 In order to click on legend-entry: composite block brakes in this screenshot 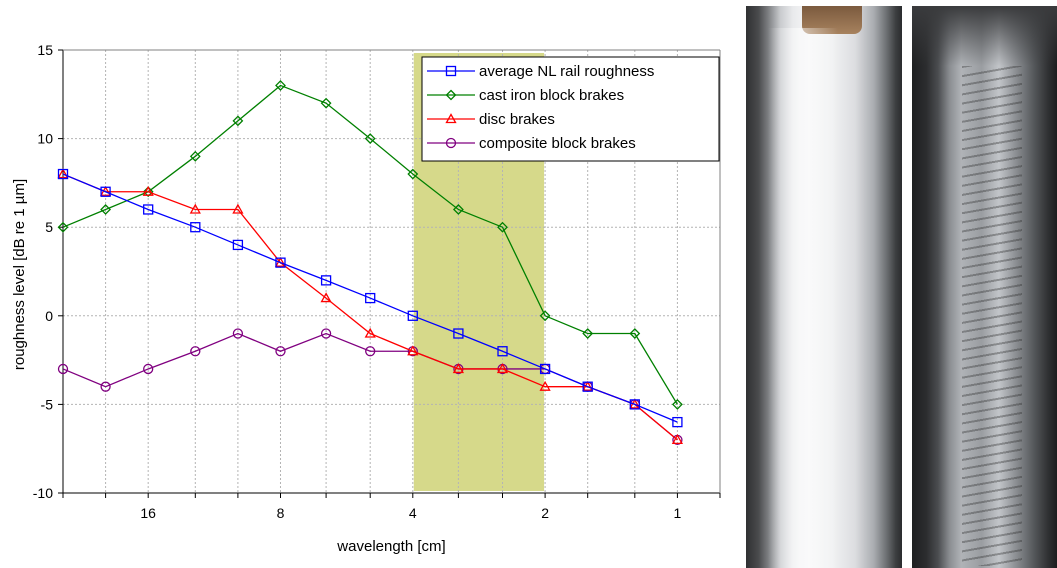, I will do `click(531, 143)`.